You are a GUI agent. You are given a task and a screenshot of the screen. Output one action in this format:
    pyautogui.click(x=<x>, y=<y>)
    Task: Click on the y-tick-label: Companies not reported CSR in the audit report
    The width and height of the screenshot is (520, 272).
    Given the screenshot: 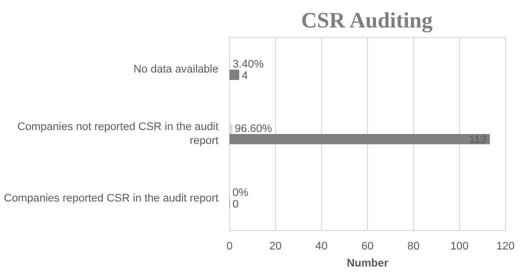 What is the action you would take?
    pyautogui.click(x=118, y=134)
    